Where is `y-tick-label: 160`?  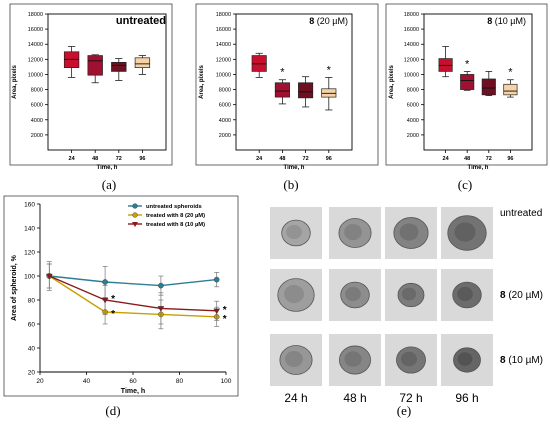
y-tick-label: 160 is located at coordinates (29, 205).